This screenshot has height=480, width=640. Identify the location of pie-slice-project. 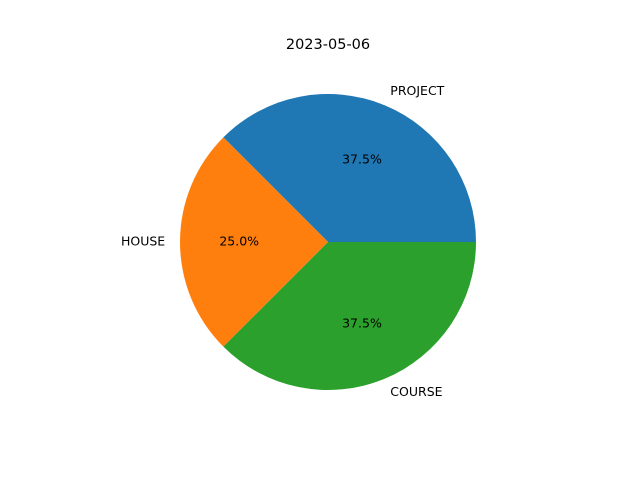
(349, 168).